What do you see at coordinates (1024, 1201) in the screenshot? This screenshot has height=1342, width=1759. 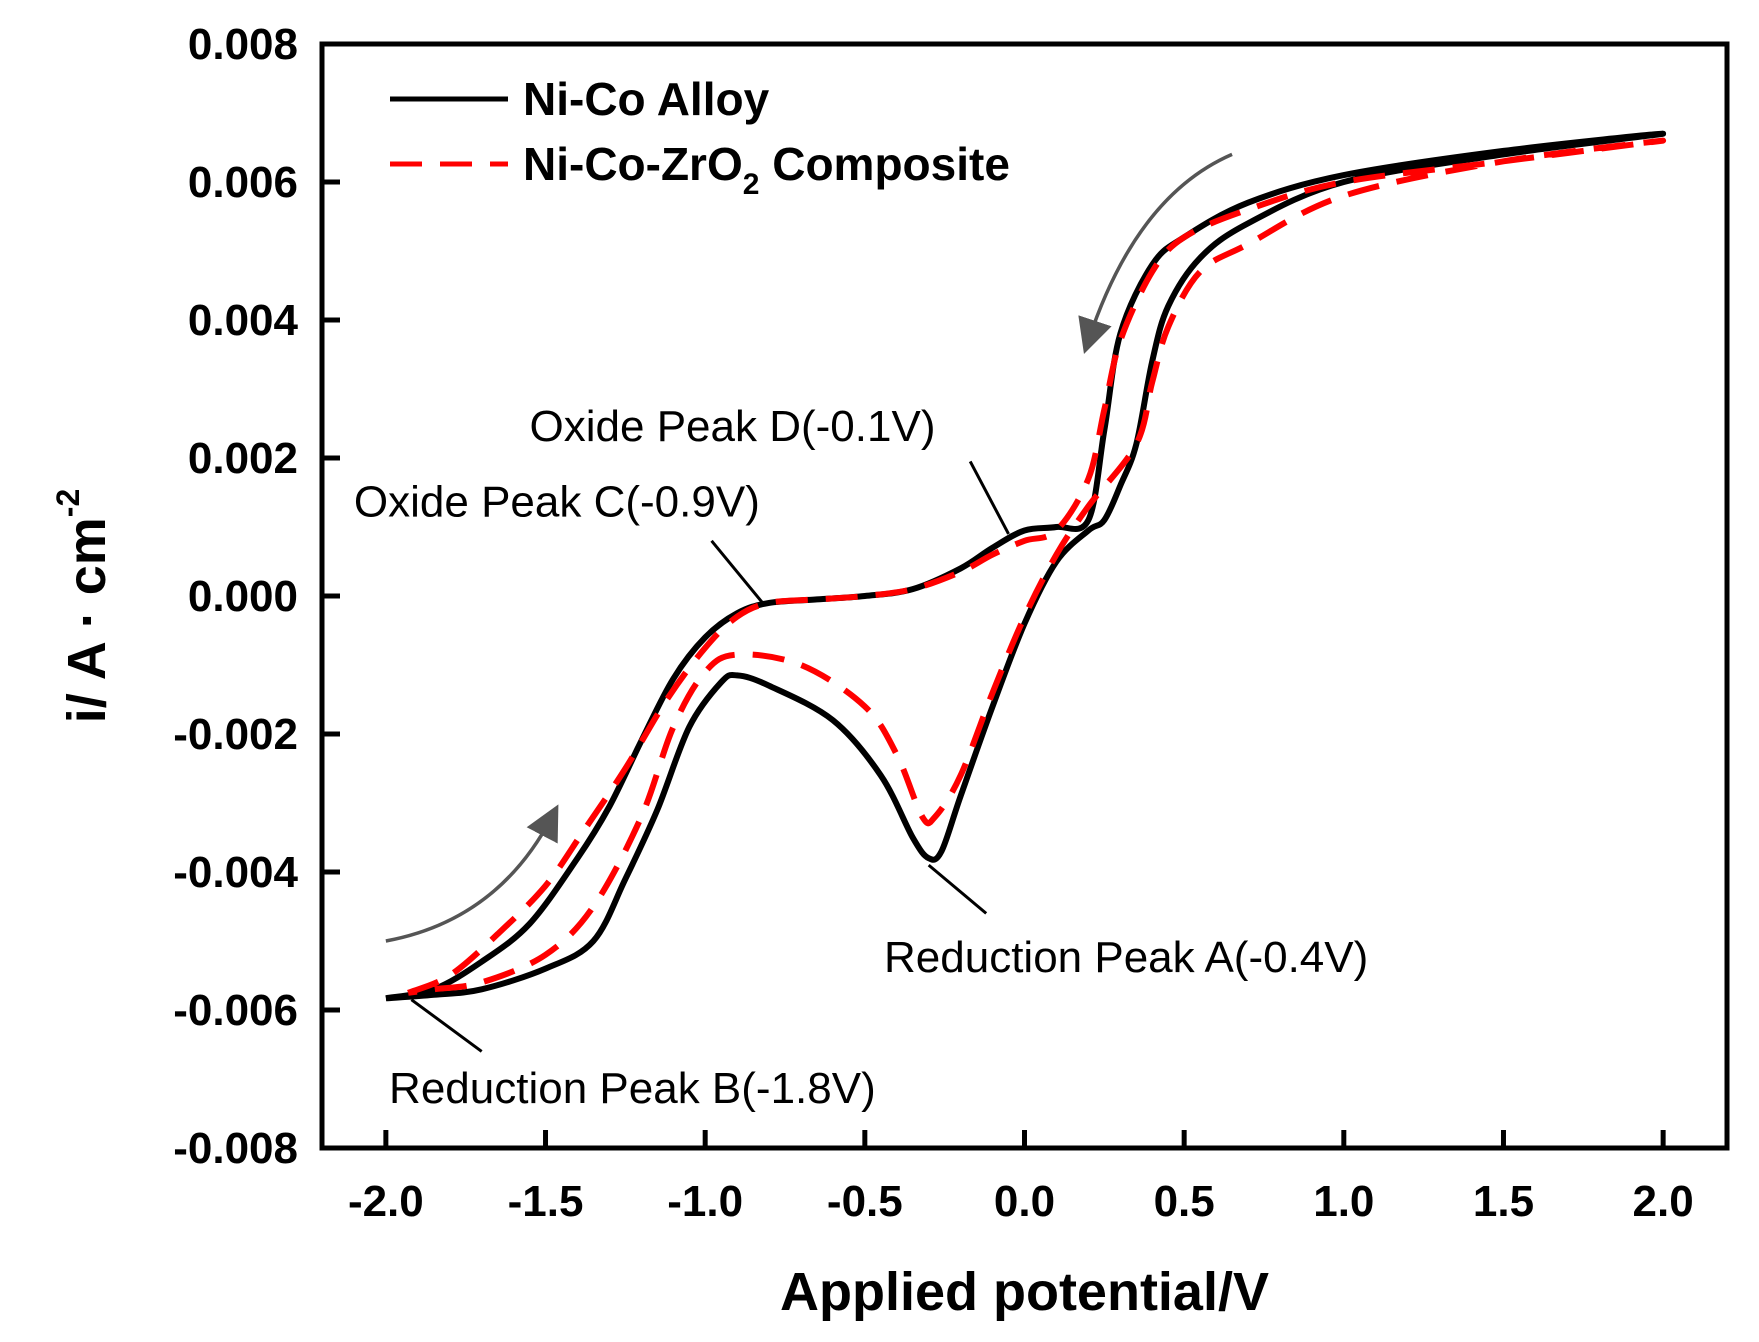 I see `x-tick-label: 0.0` at bounding box center [1024, 1201].